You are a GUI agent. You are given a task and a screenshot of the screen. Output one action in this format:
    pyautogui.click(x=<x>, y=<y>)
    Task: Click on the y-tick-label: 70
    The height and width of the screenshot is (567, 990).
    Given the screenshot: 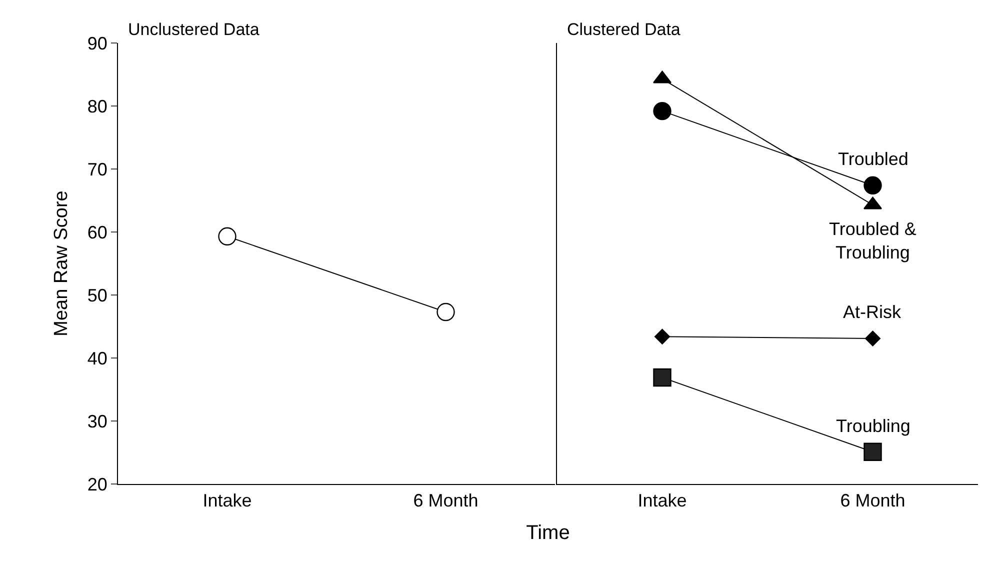 What is the action you would take?
    pyautogui.click(x=97, y=169)
    